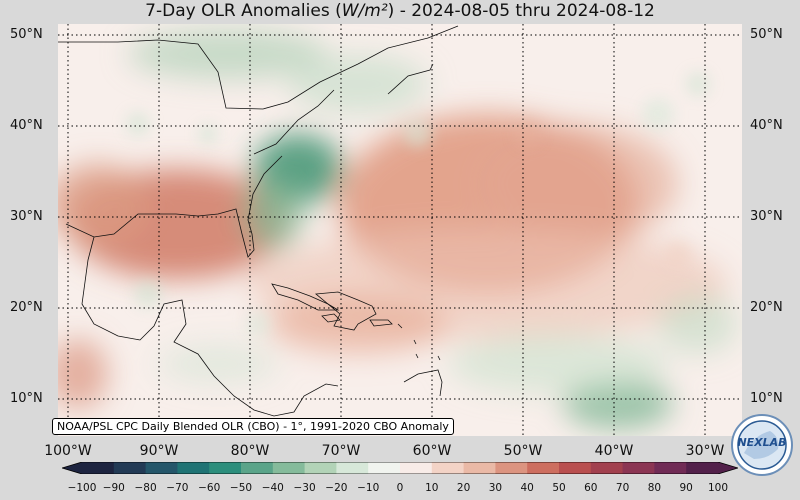 The image size is (800, 500). I want to click on colorbar-tick-label: 100, so click(718, 488).